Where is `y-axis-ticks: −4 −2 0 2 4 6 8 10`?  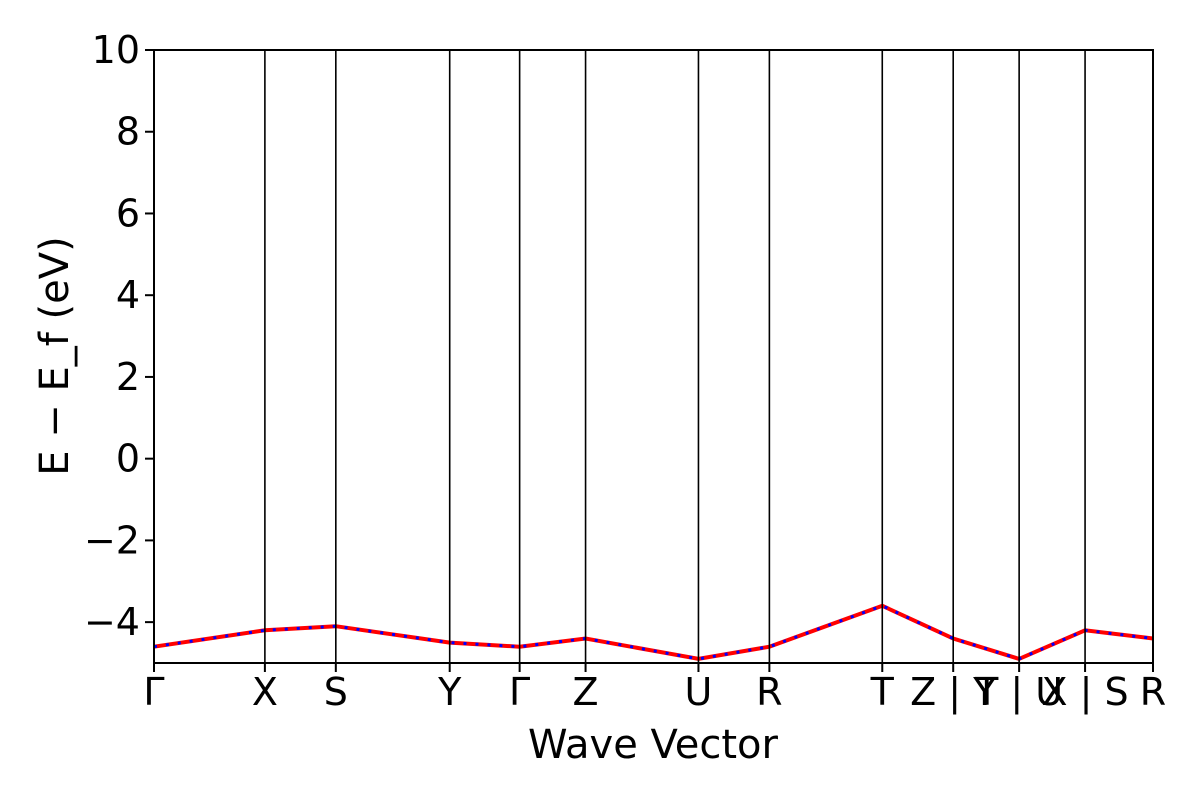
y-axis-ticks: −4 −2 0 2 4 6 8 10 is located at coordinates (119, 336).